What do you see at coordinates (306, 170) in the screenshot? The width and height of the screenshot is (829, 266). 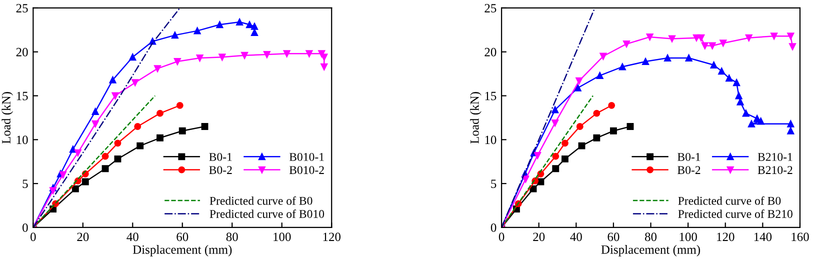 I see `legend-label: B010-2` at bounding box center [306, 170].